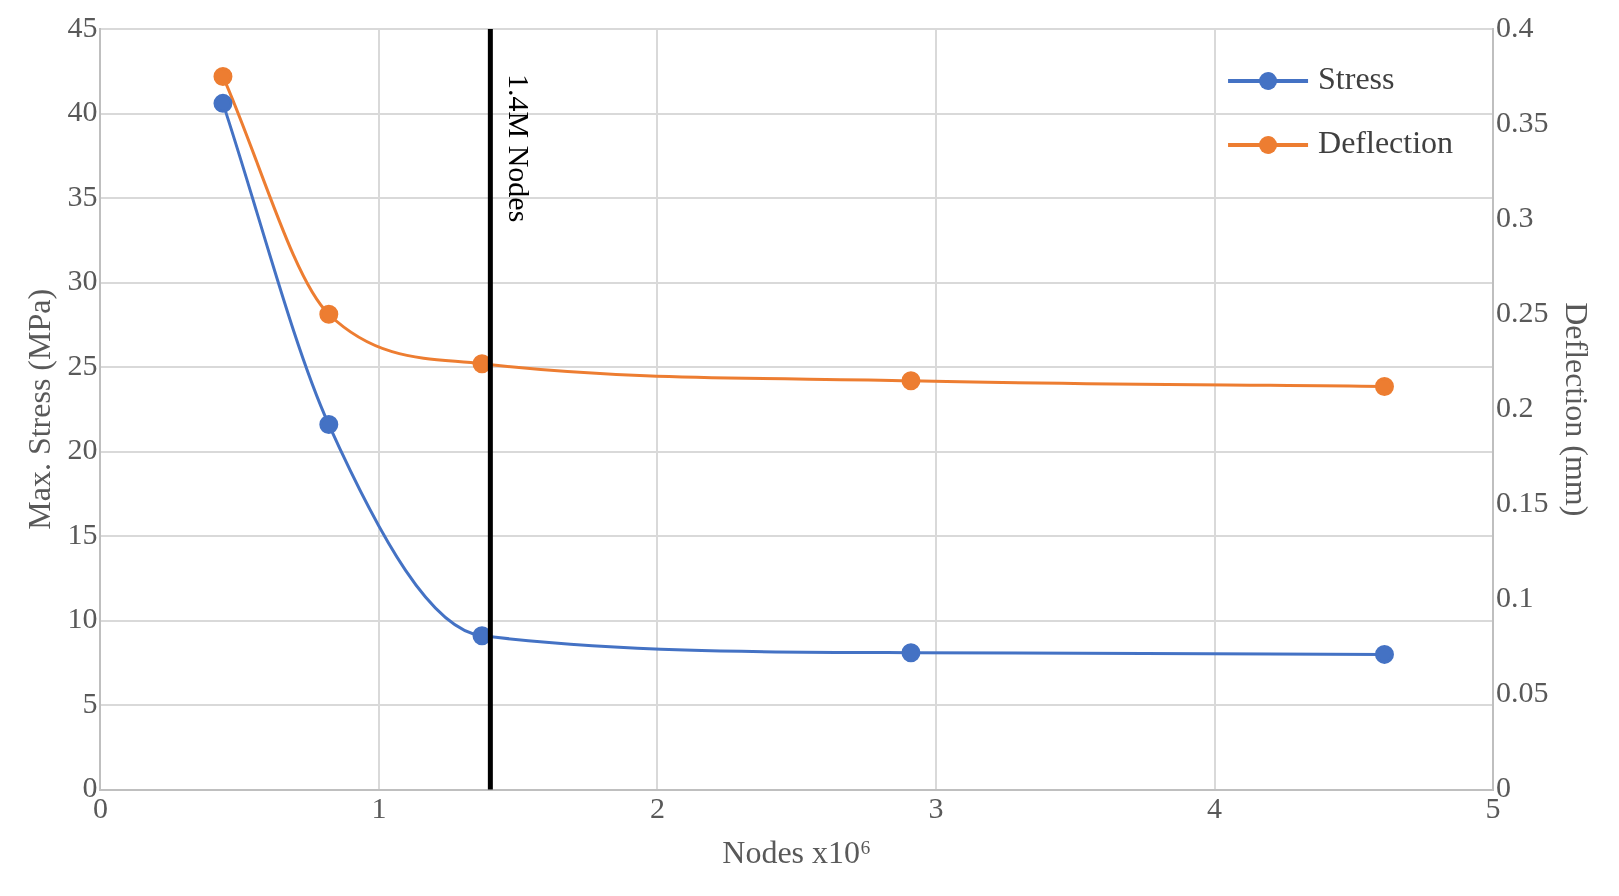  I want to click on y2-tick-label: 0.2, so click(1515, 407).